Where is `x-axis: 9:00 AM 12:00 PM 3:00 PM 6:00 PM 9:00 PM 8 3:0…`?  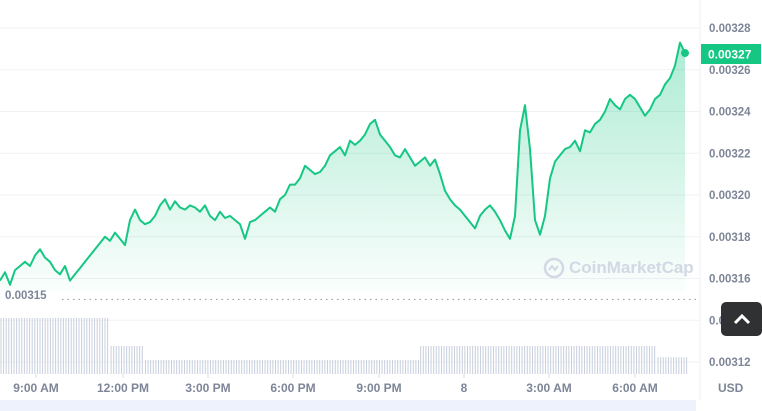 x-axis: 9:00 AM 12:00 PM 3:00 PM 6:00 PM 9:00 PM 8 3:0… is located at coordinates (335, 384).